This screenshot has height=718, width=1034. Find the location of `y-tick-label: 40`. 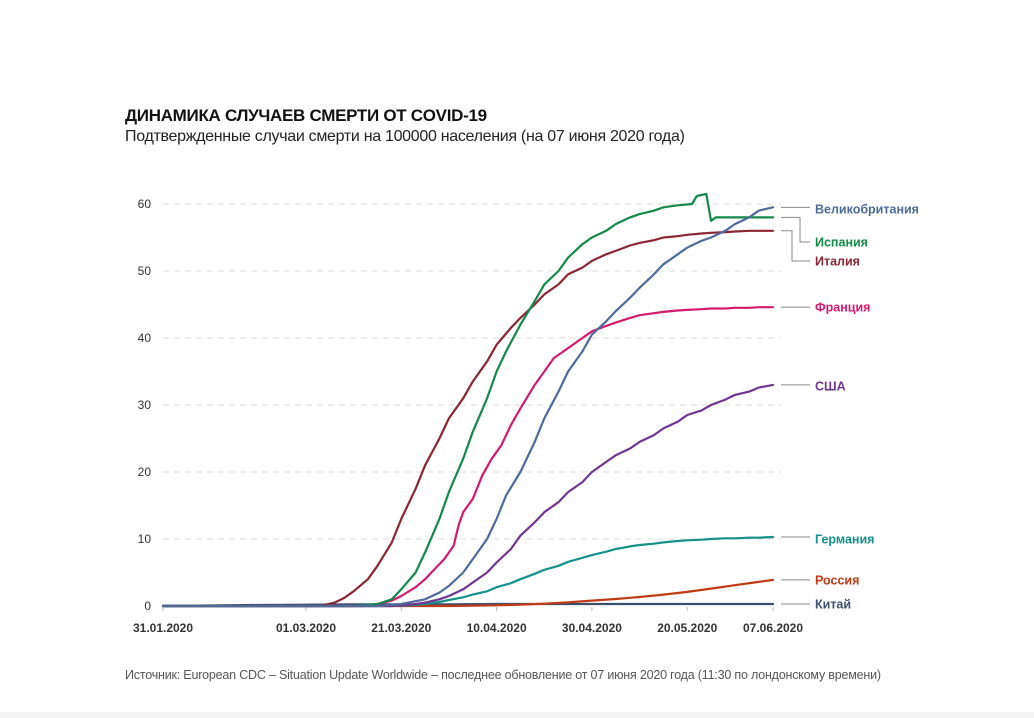

y-tick-label: 40 is located at coordinates (145, 338).